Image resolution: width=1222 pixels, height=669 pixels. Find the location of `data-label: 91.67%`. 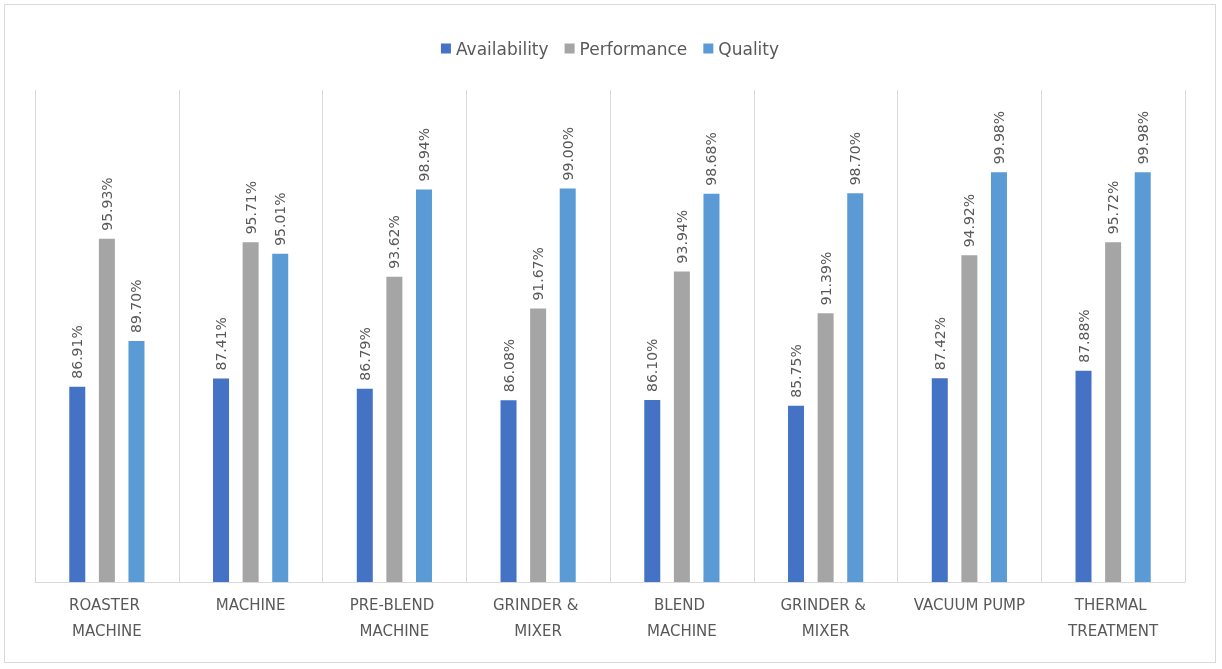

data-label: 91.67% is located at coordinates (538, 274).